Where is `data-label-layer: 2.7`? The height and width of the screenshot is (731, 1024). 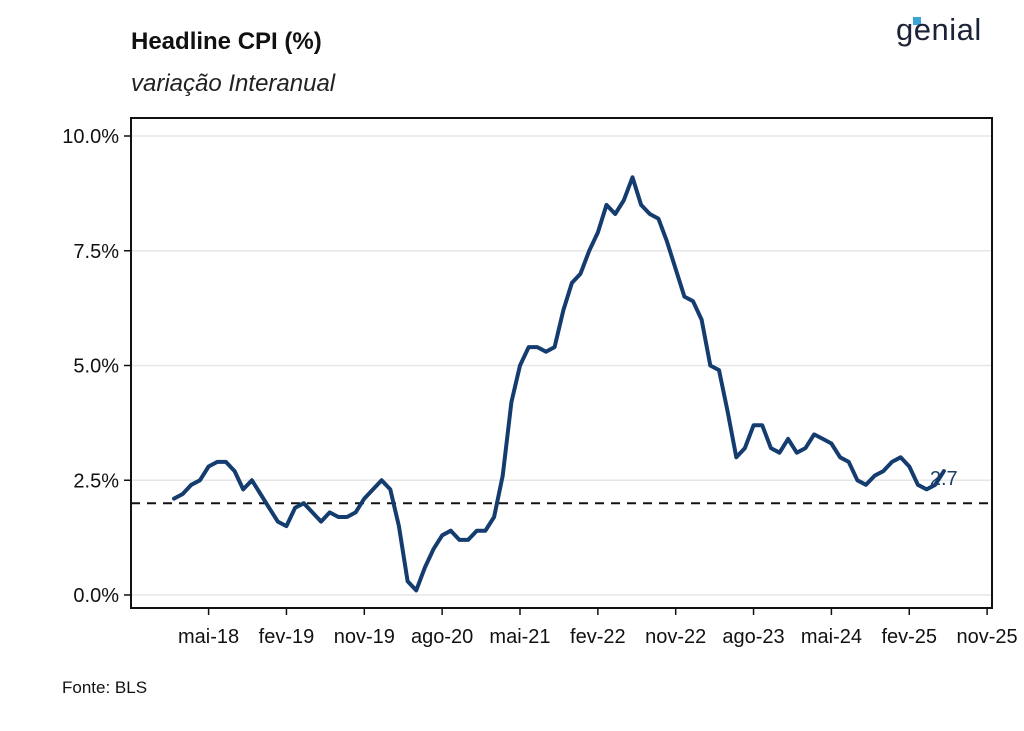
data-label-layer: 2.7 is located at coordinates (944, 479).